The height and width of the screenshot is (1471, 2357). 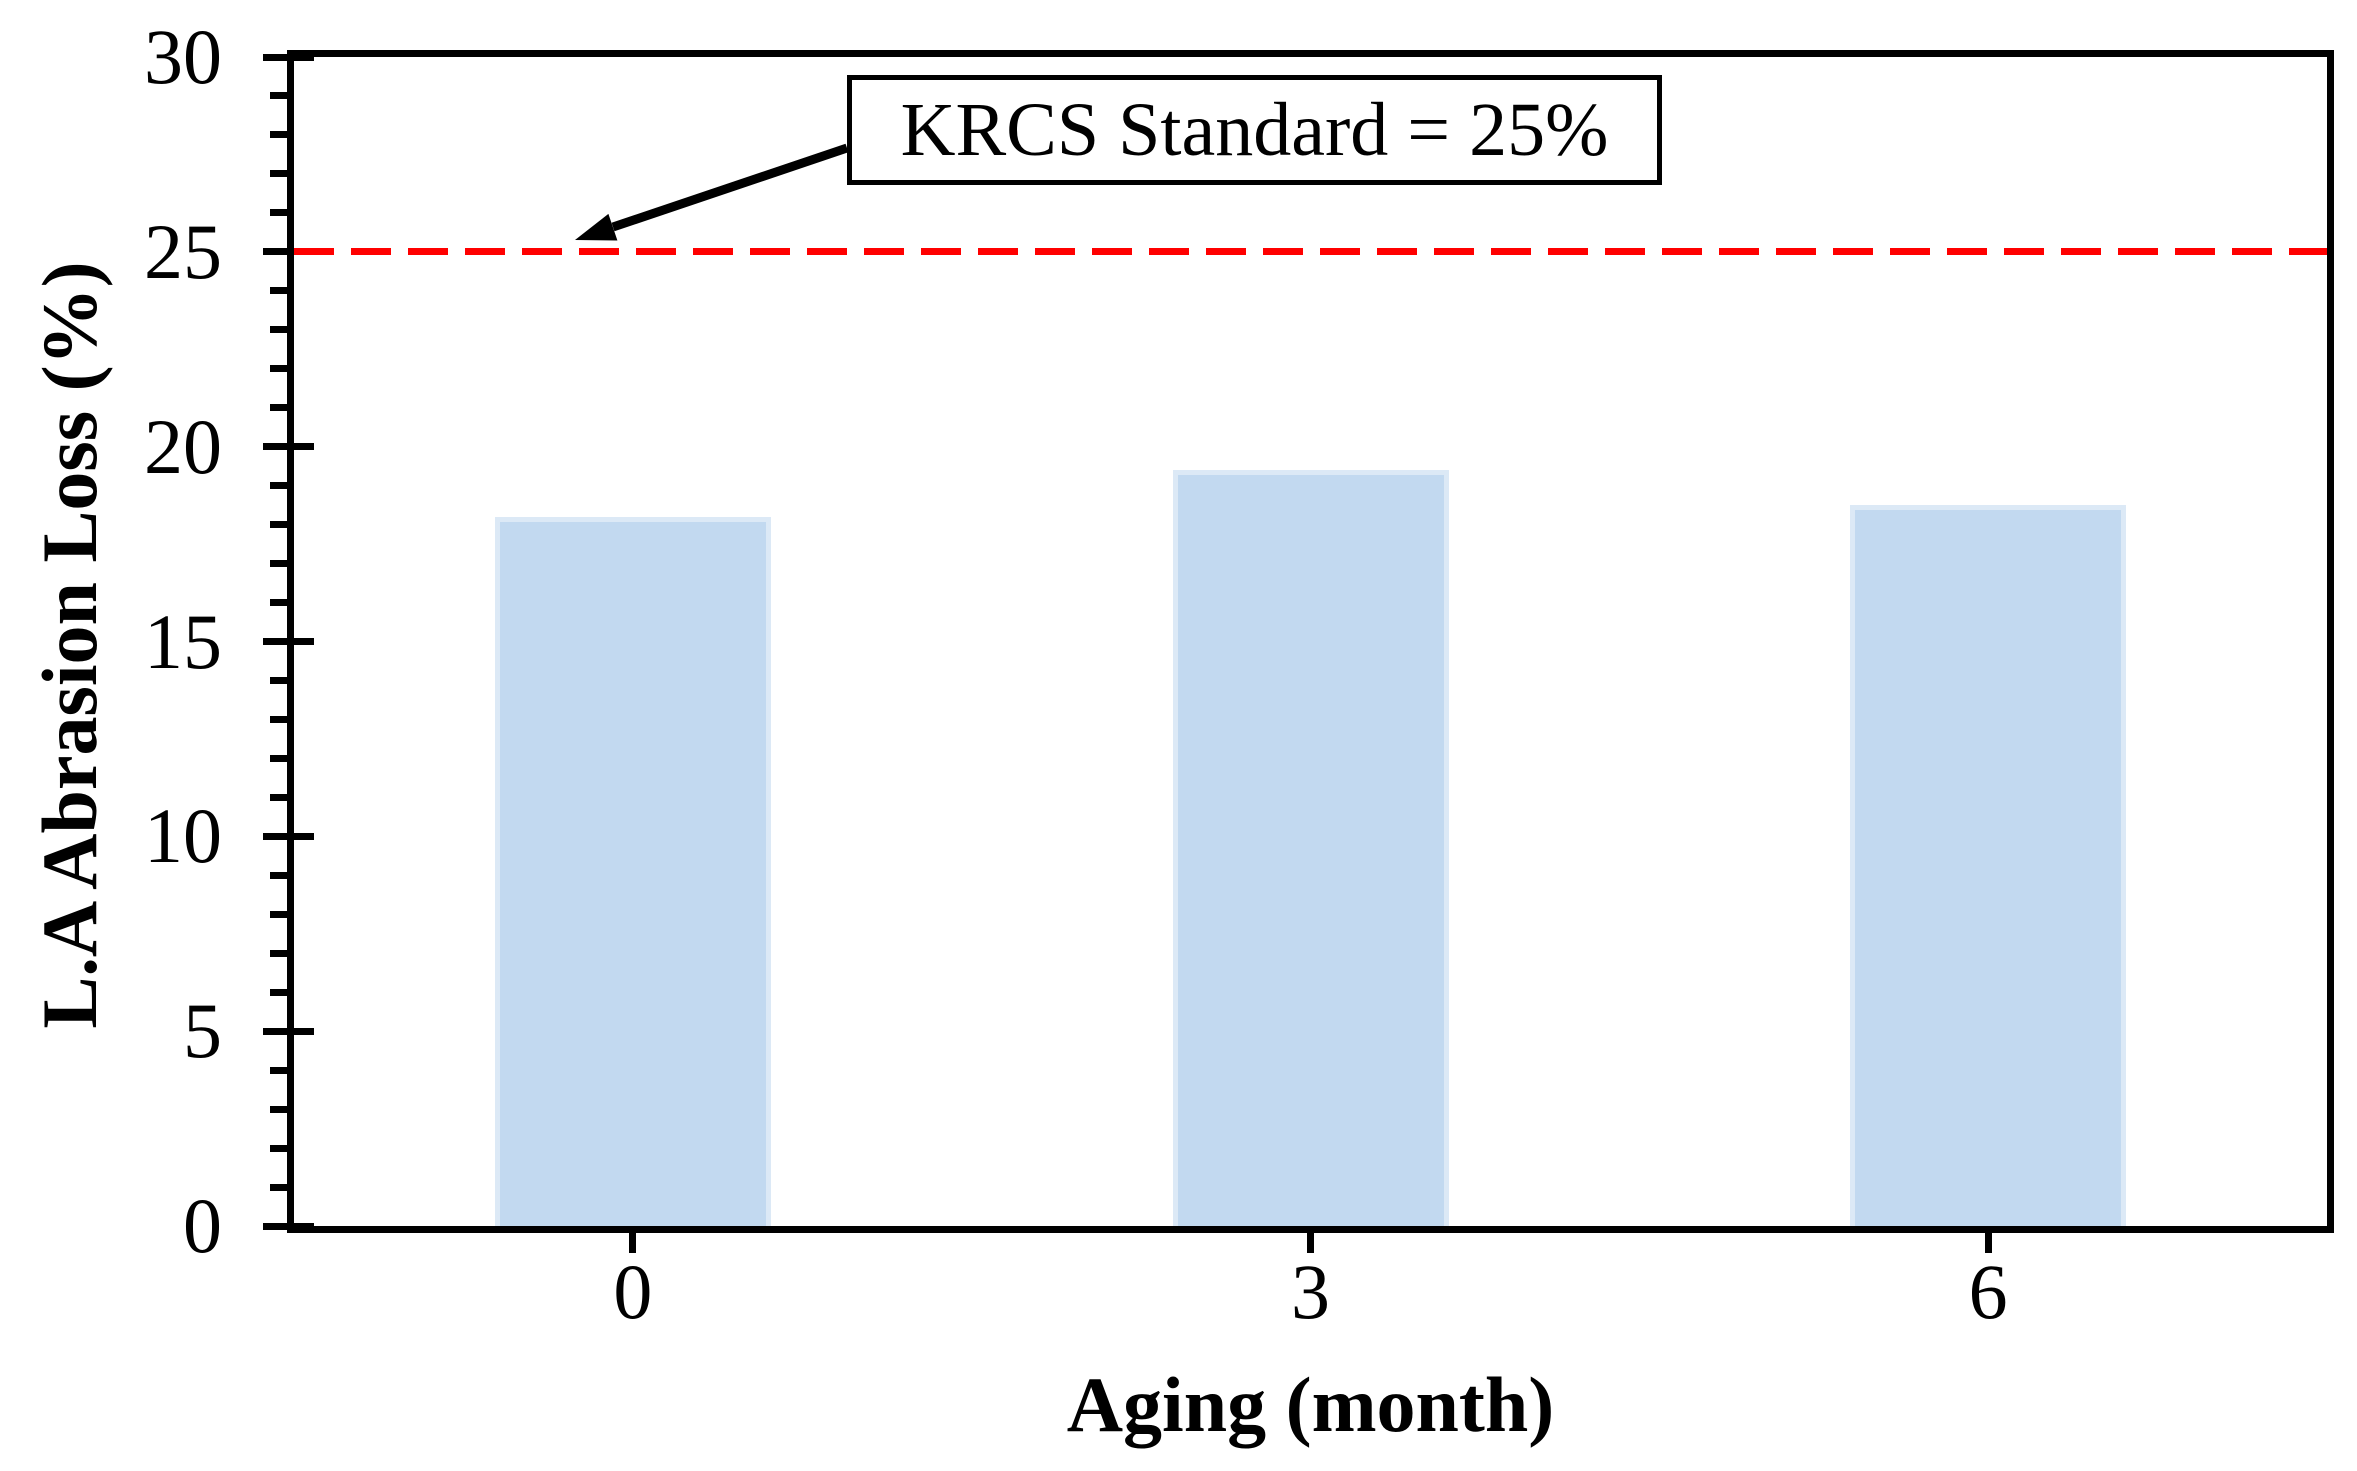 What do you see at coordinates (183, 56) in the screenshot?
I see `y-tick-label: 30` at bounding box center [183, 56].